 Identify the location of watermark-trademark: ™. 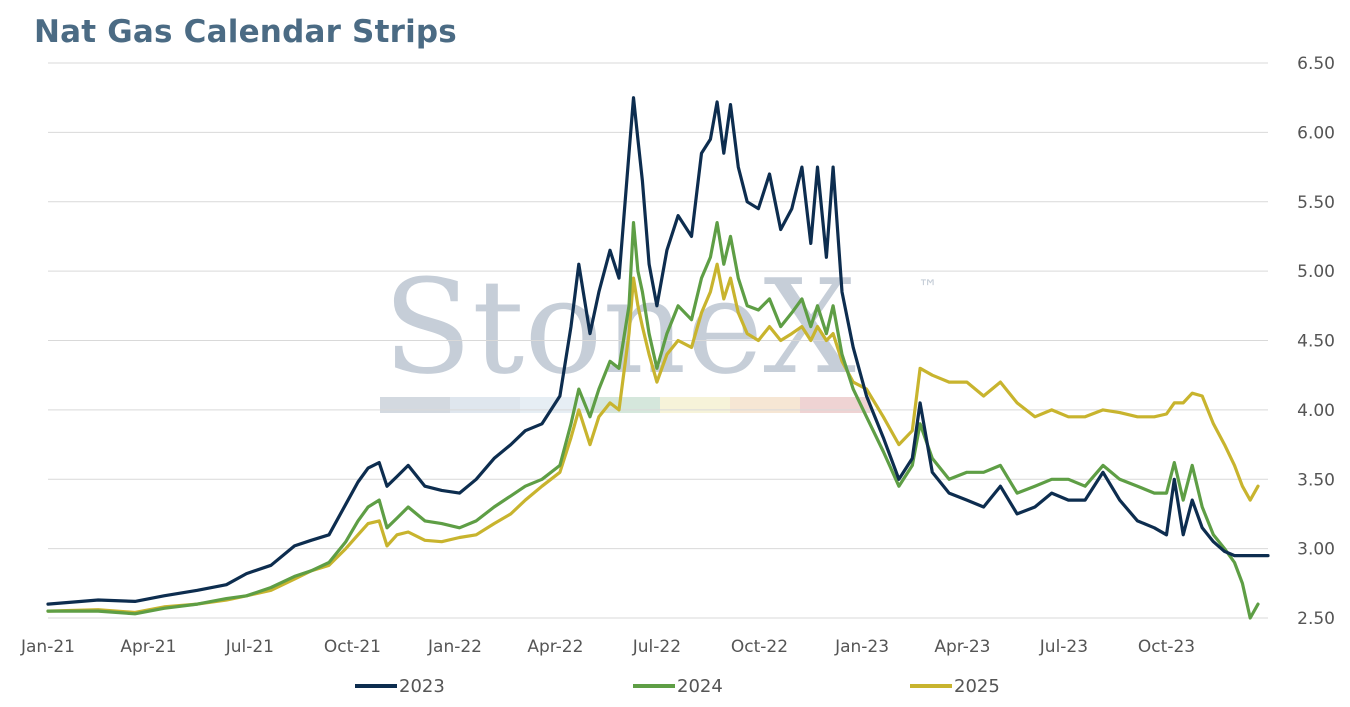
(928, 287).